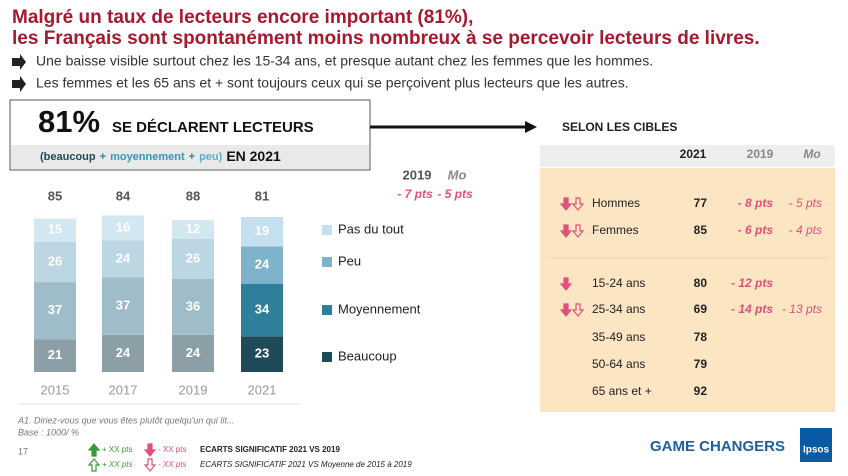 Image resolution: width=848 pixels, height=476 pixels. Describe the element at coordinates (417, 174) in the screenshot. I see `comparison-header: 2019` at that location.